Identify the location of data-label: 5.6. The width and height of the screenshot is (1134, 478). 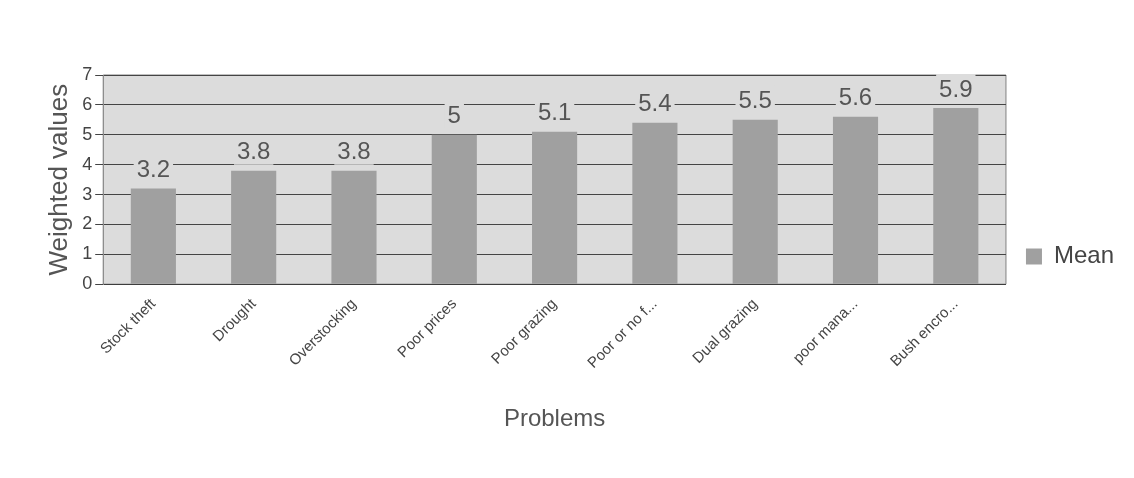
(855, 97).